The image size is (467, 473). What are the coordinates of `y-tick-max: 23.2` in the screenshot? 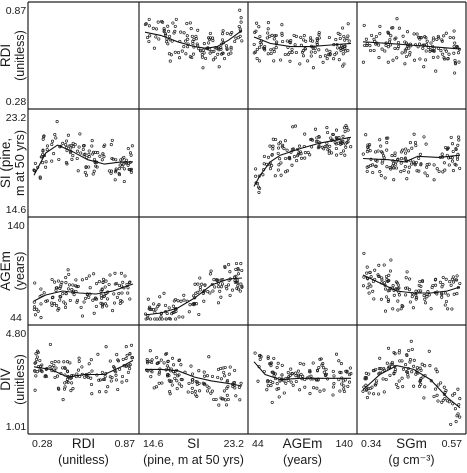 It's located at (16, 118).